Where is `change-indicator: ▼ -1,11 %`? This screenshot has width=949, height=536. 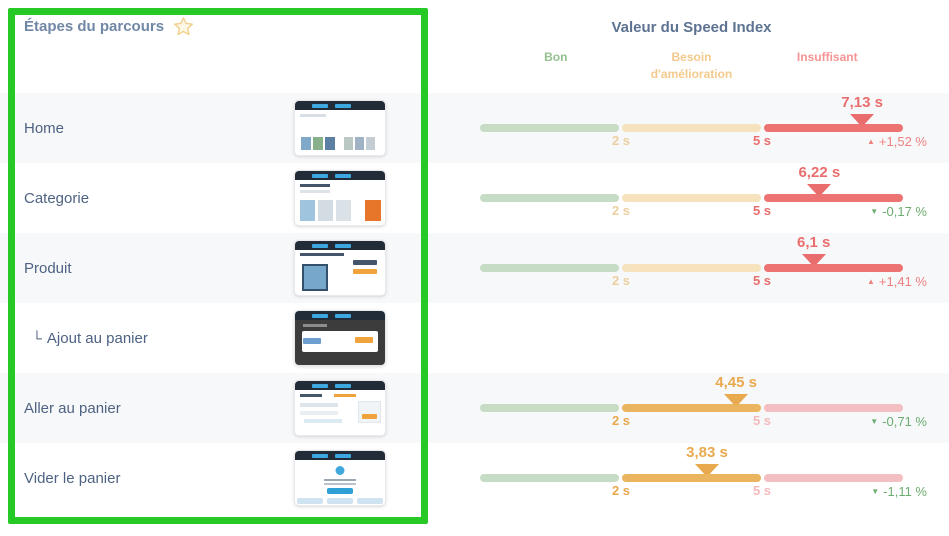
change-indicator: ▼ -1,11 % is located at coordinates (899, 491).